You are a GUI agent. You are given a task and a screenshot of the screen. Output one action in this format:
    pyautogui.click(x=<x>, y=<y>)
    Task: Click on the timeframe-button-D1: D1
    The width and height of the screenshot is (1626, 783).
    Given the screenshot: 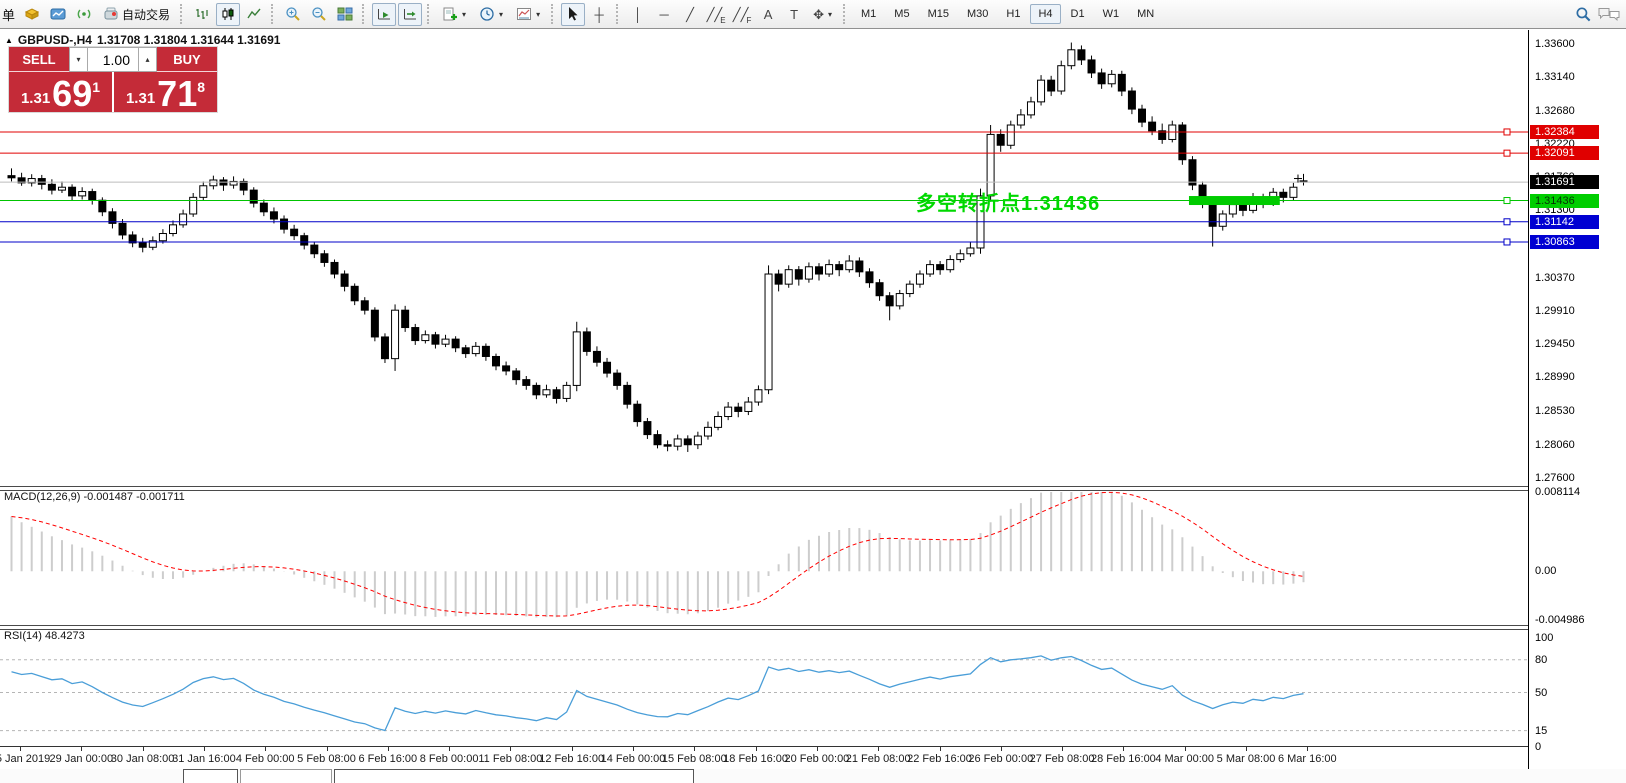 What is the action you would take?
    pyautogui.click(x=1077, y=14)
    